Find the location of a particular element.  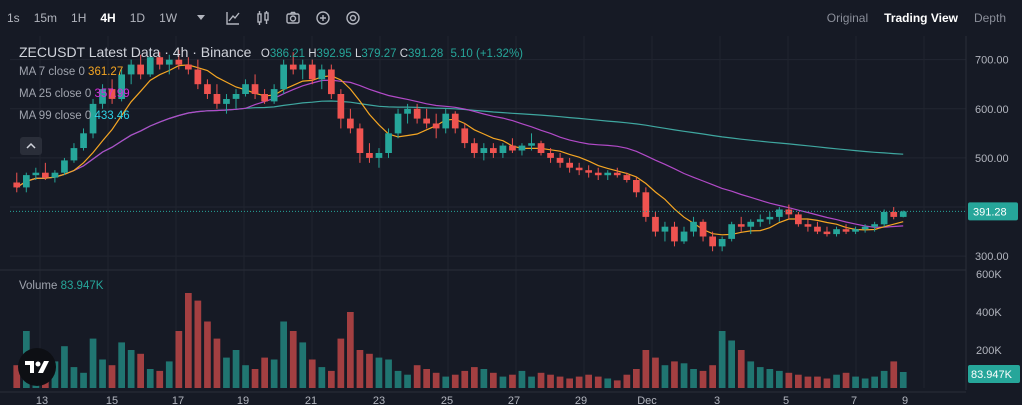

price-tick-label: 700.00 is located at coordinates (992, 61).